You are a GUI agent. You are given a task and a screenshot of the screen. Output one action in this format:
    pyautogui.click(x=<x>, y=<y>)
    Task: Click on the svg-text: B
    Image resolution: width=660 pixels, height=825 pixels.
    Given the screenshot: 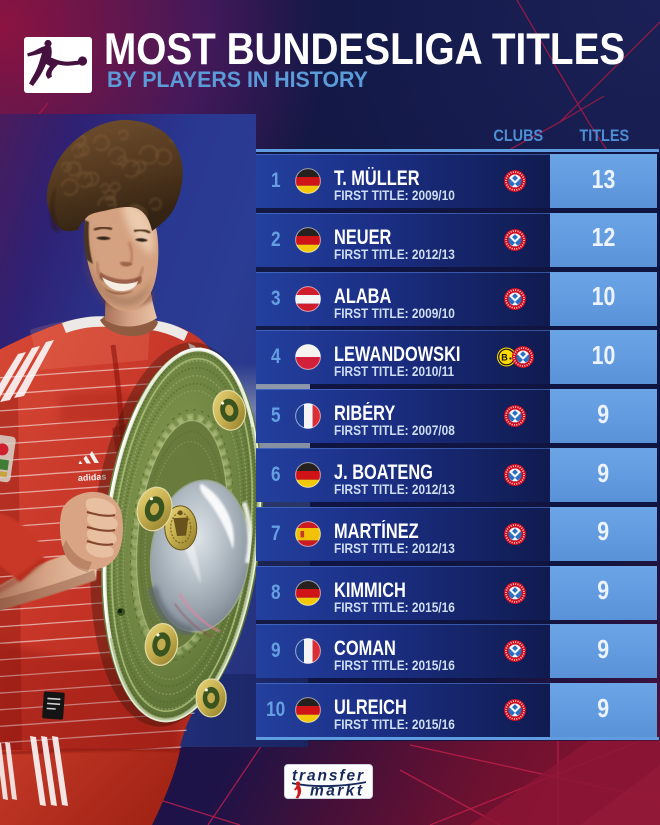 What is the action you would take?
    pyautogui.click(x=504, y=358)
    